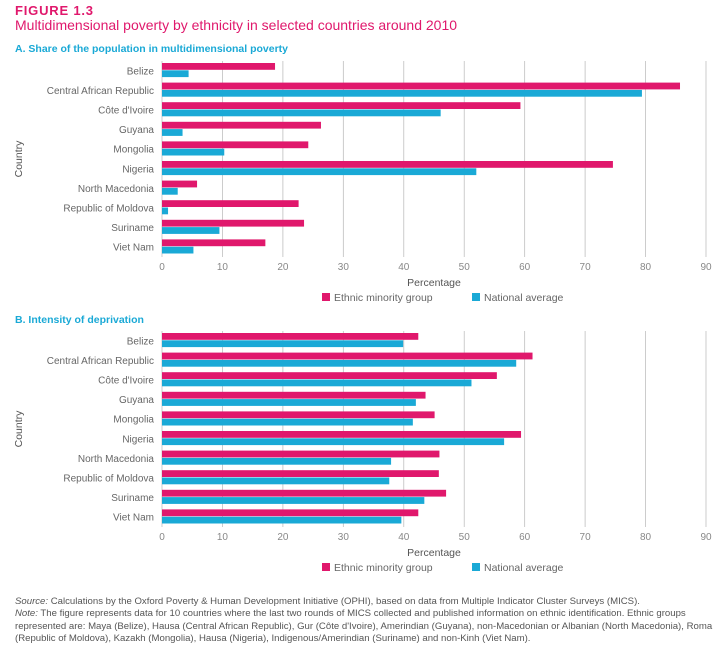  I want to click on chart-a-x-tick-label: 30, so click(344, 267).